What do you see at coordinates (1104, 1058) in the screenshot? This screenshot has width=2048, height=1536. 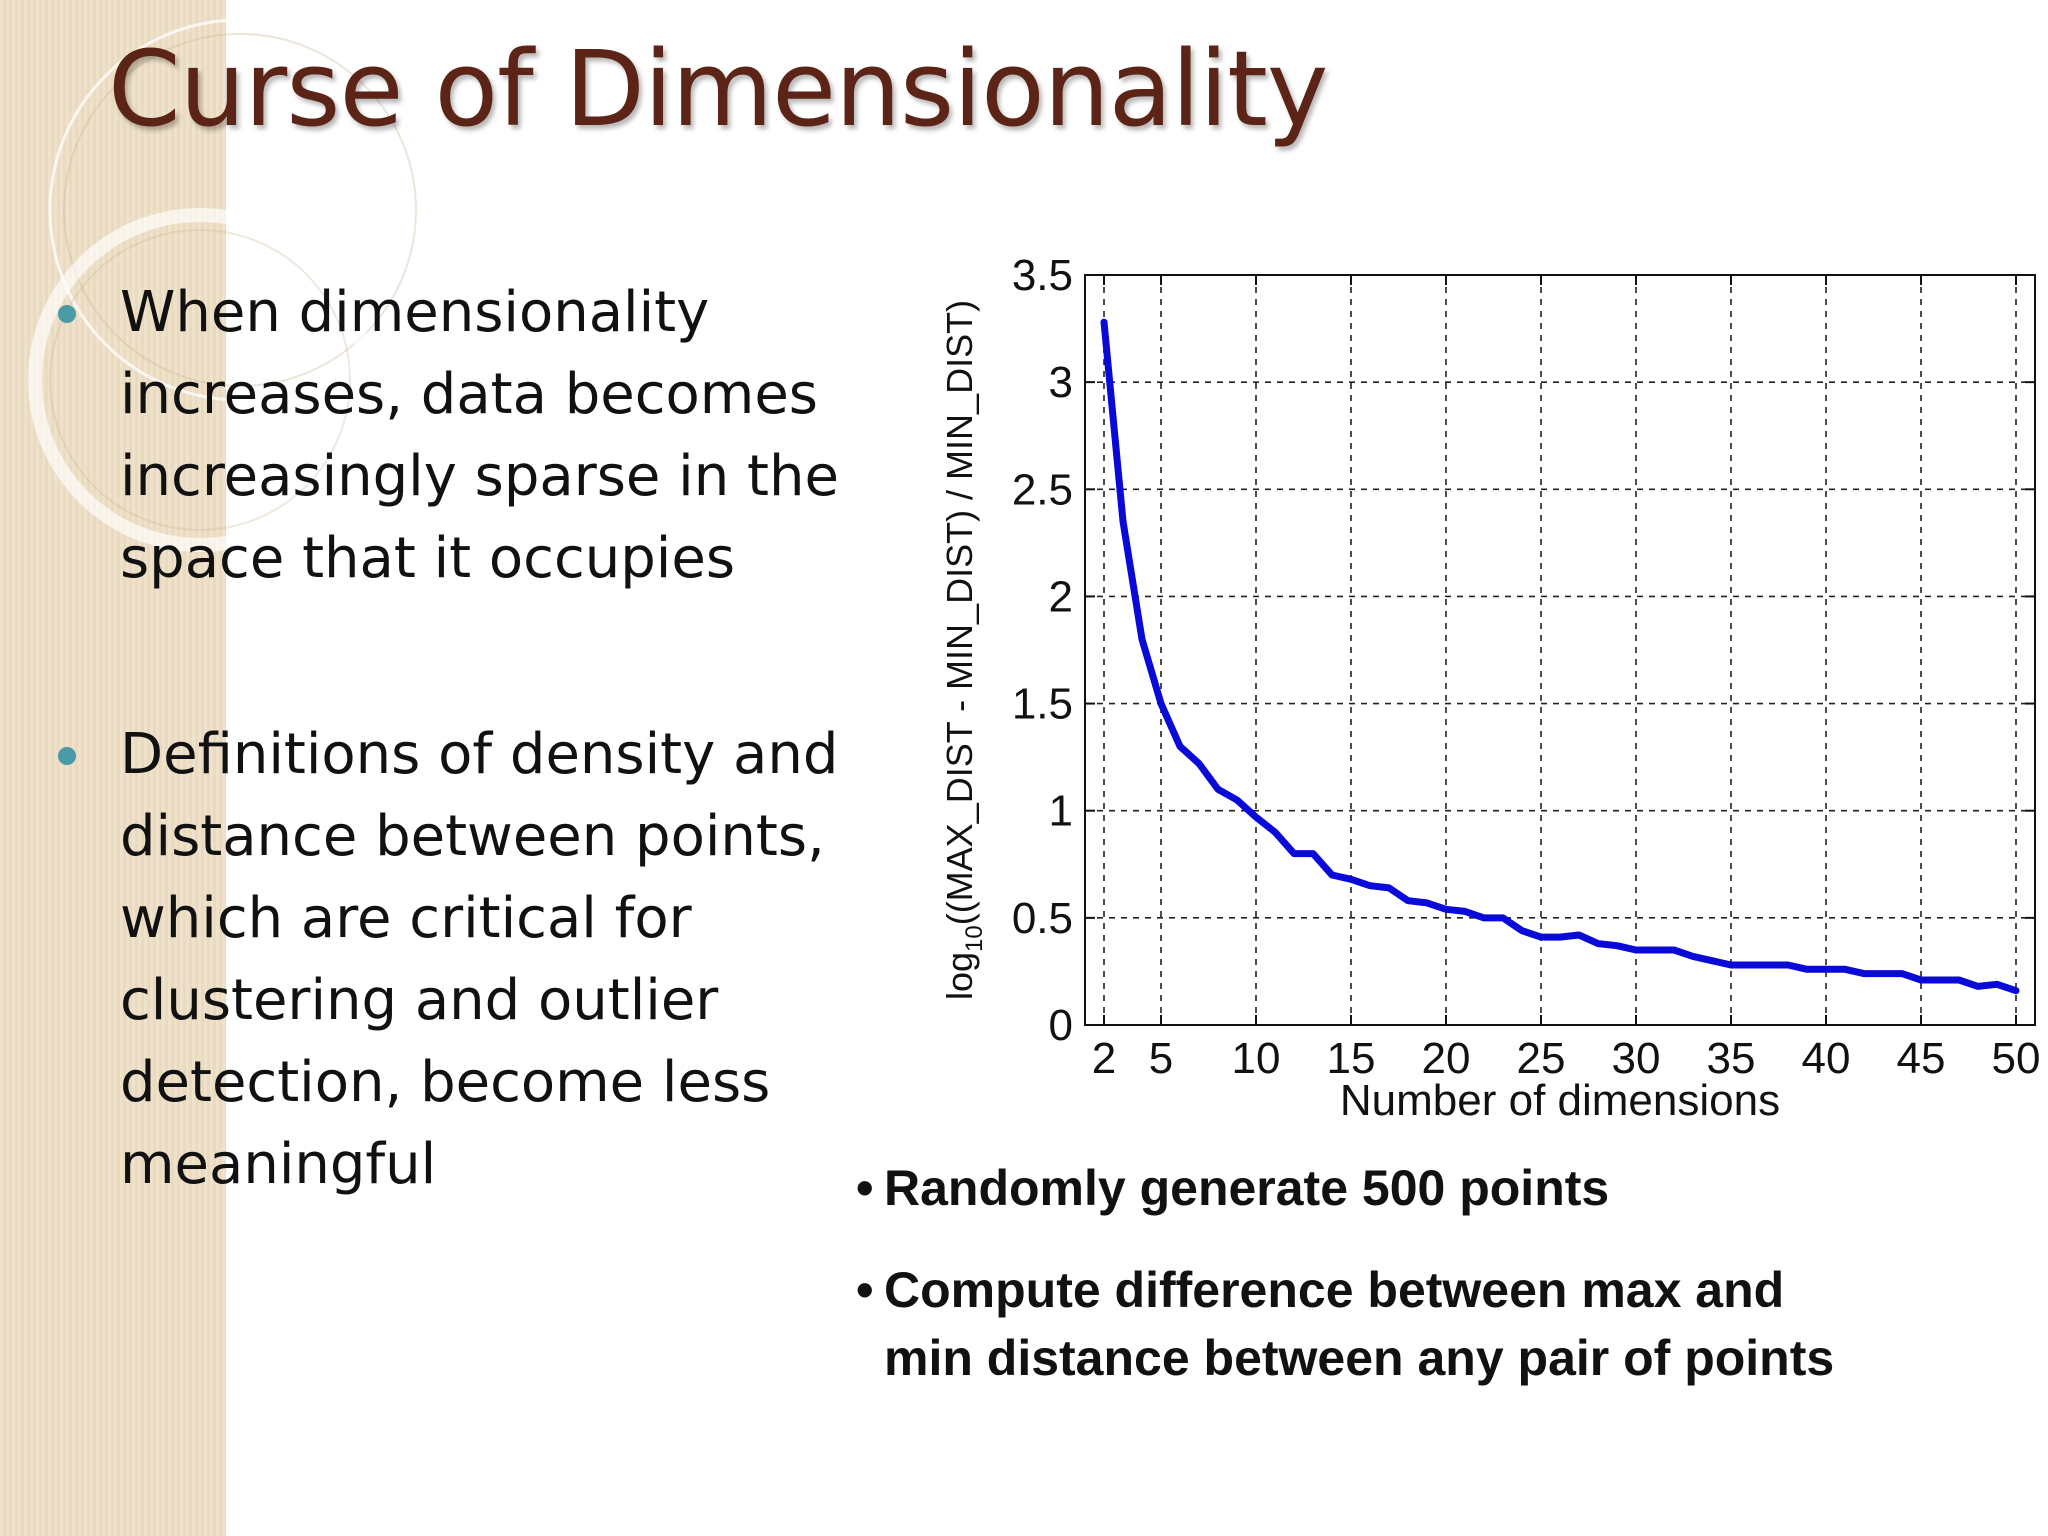 I see `x-tick-label: 2` at bounding box center [1104, 1058].